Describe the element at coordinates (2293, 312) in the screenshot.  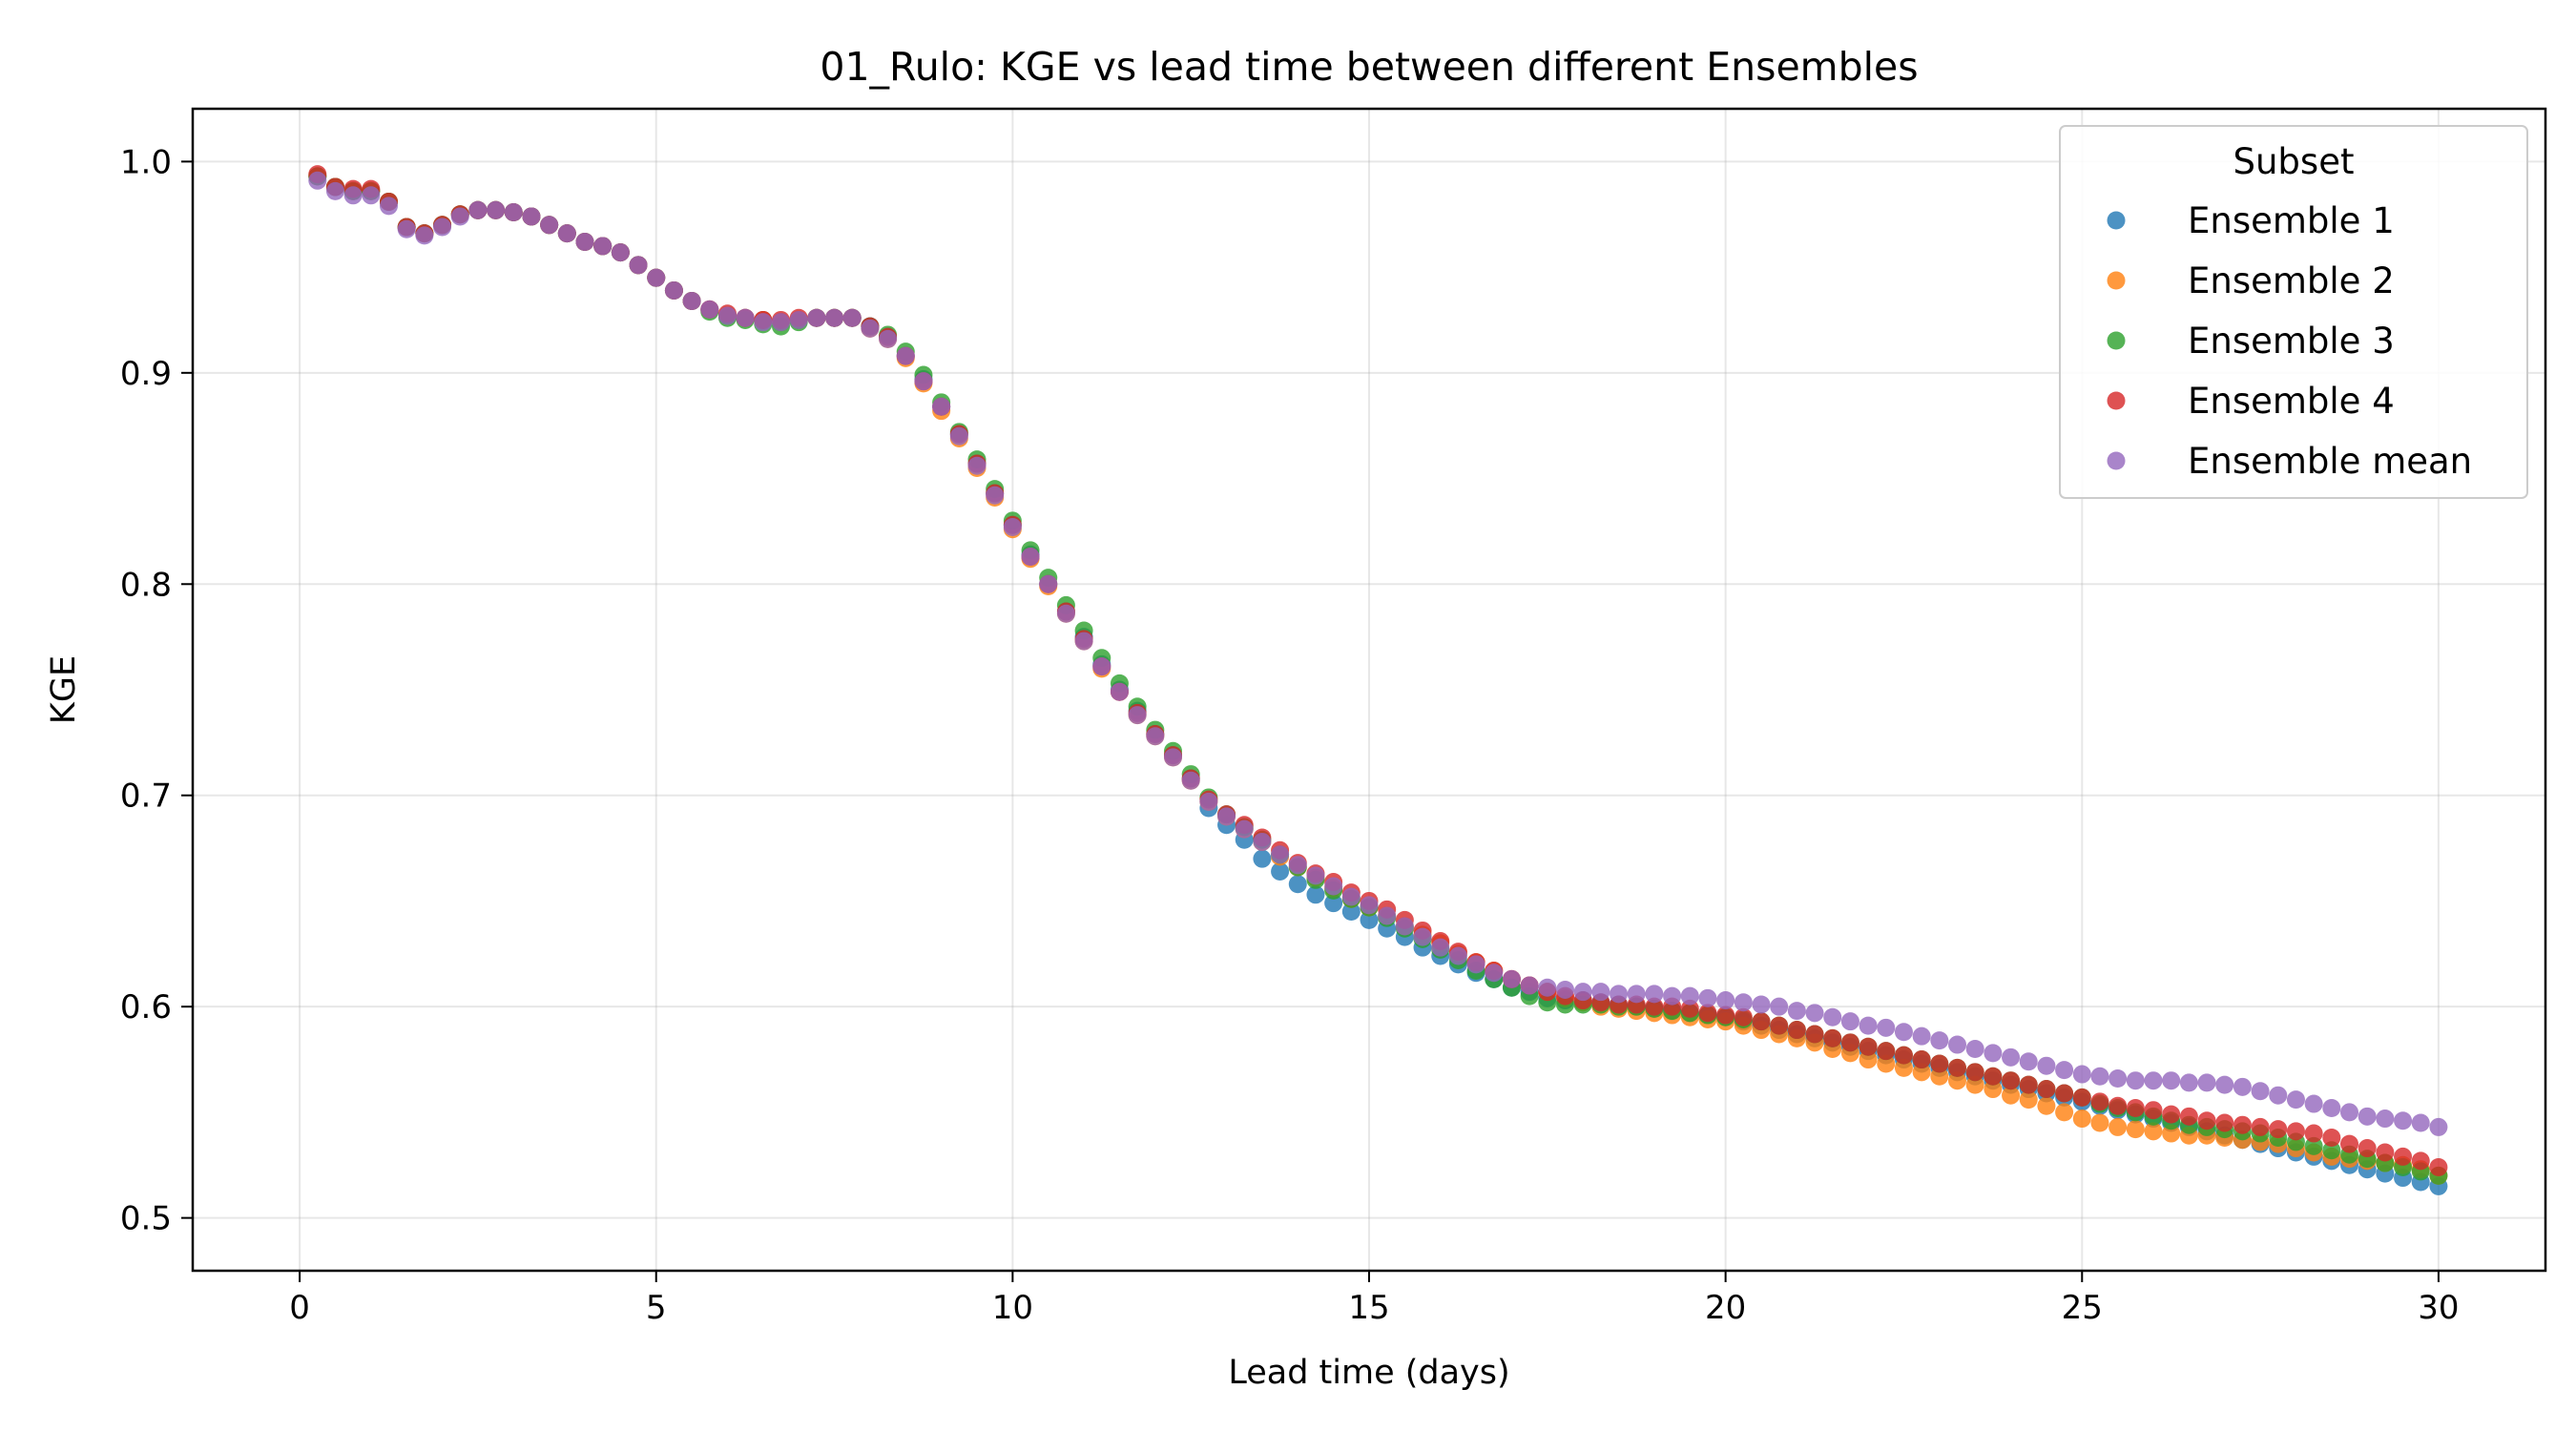
I see `legend-box` at that location.